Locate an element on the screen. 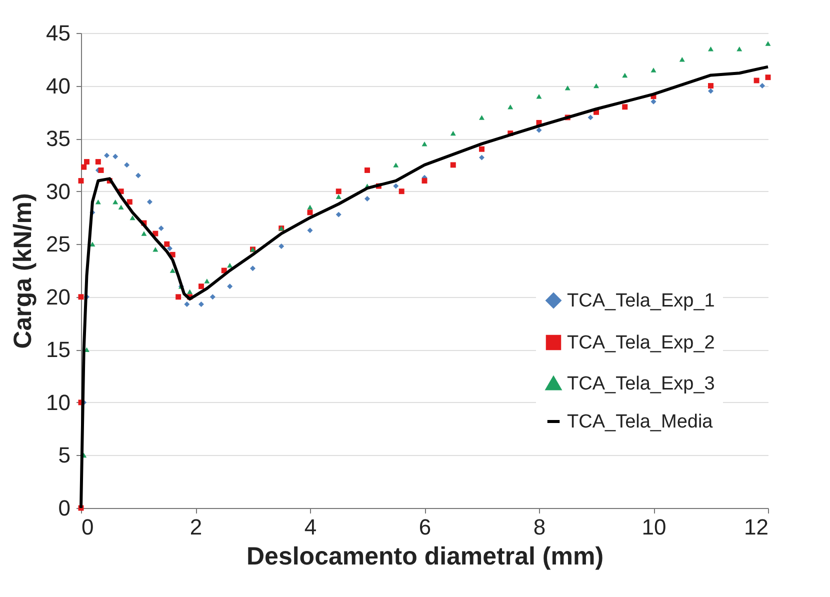 Image resolution: width=830 pixels, height=597 pixels. y-tick-label: 45 is located at coordinates (58, 33).